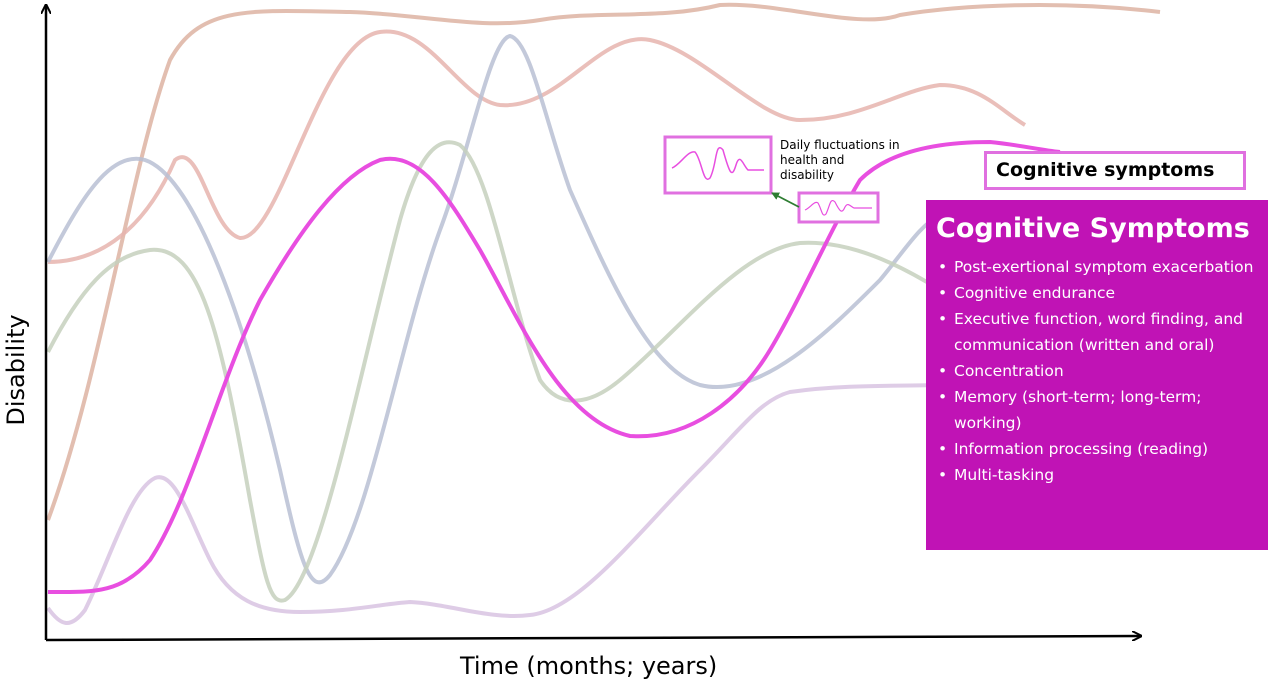 Image resolution: width=1280 pixels, height=691 pixels. Describe the element at coordinates (838, 207) in the screenshot. I see `inset-small` at that location.